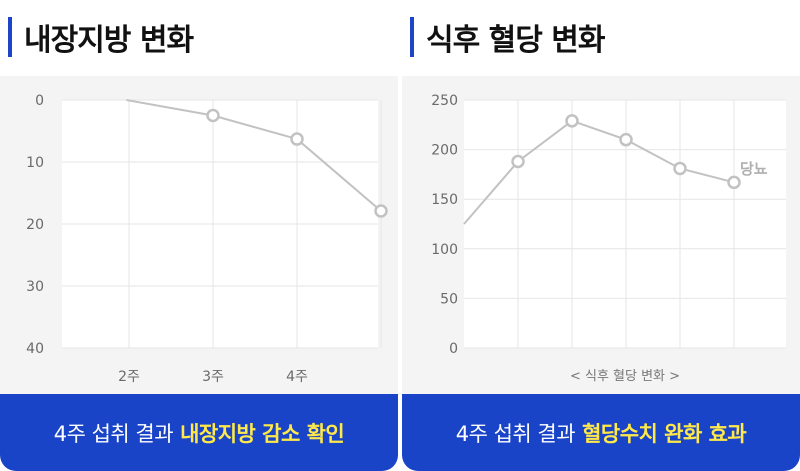  Describe the element at coordinates (35, 287) in the screenshot. I see `y-tick-label: 30` at that location.